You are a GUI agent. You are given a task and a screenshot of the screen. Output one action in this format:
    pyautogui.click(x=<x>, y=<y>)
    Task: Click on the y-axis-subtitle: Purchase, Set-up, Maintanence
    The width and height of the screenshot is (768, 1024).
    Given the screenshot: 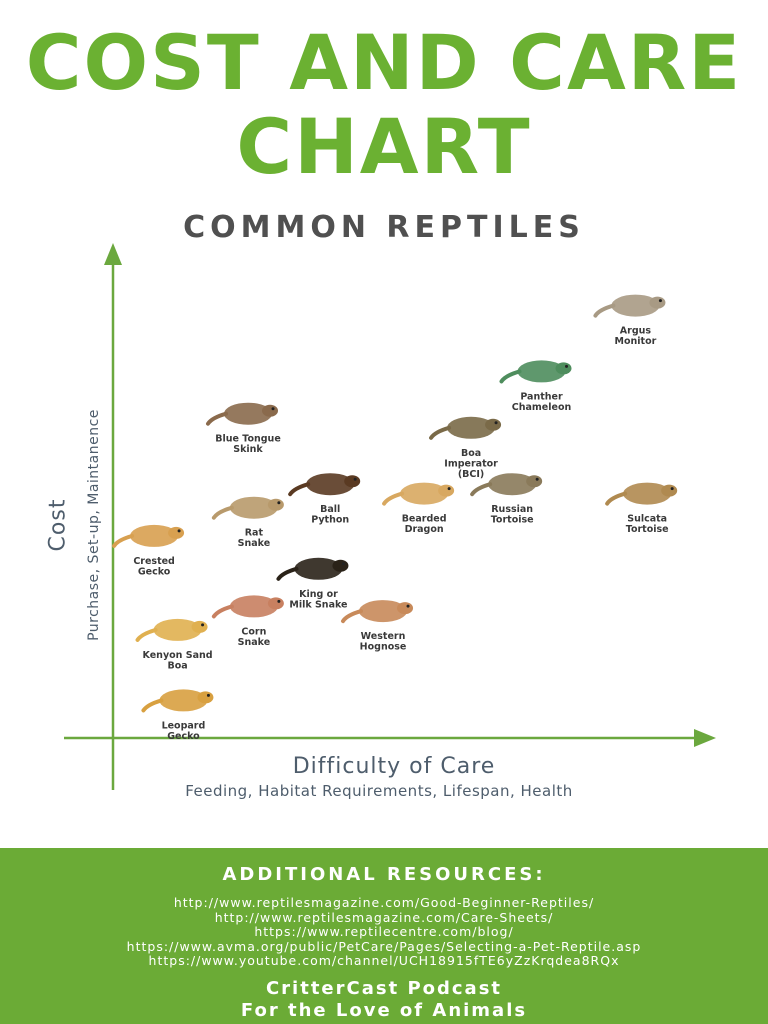 What is the action you would take?
    pyautogui.click(x=94, y=525)
    